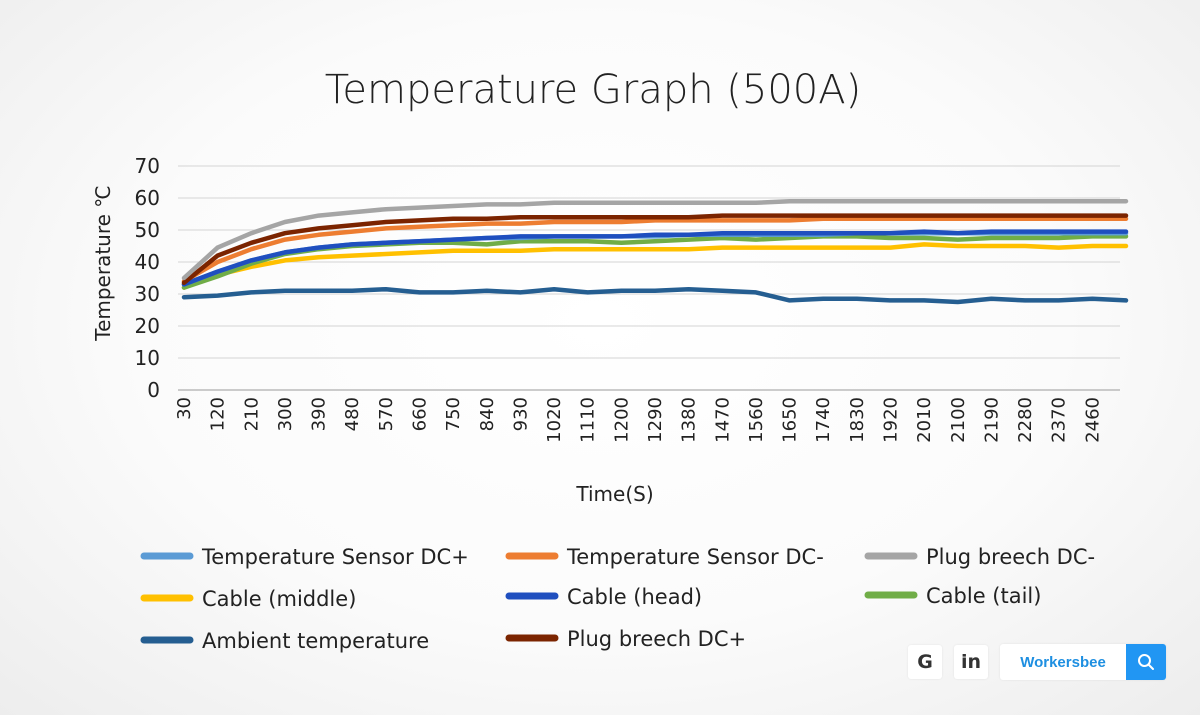 The height and width of the screenshot is (715, 1200). What do you see at coordinates (1025, 420) in the screenshot?
I see `x-tick-label: 2280` at bounding box center [1025, 420].